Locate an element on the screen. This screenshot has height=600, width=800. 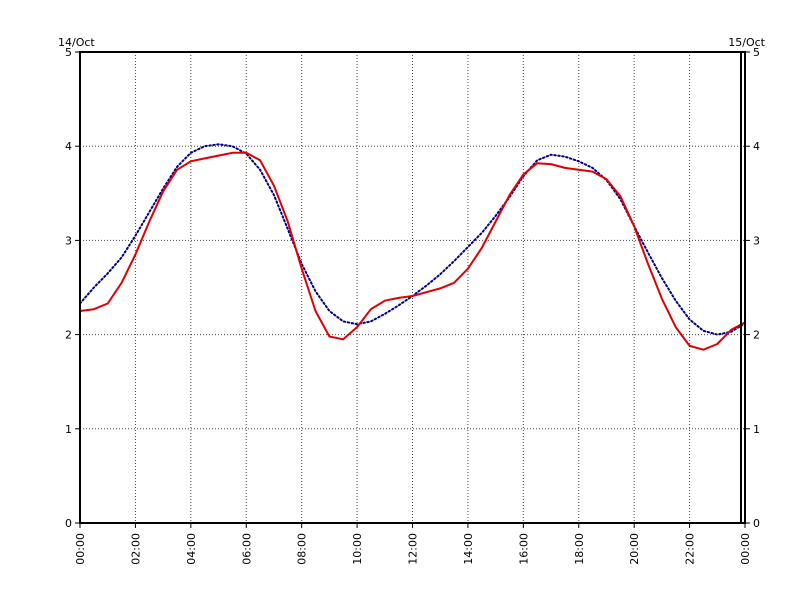
right-date-label: 15/Oct is located at coordinates (746, 42).